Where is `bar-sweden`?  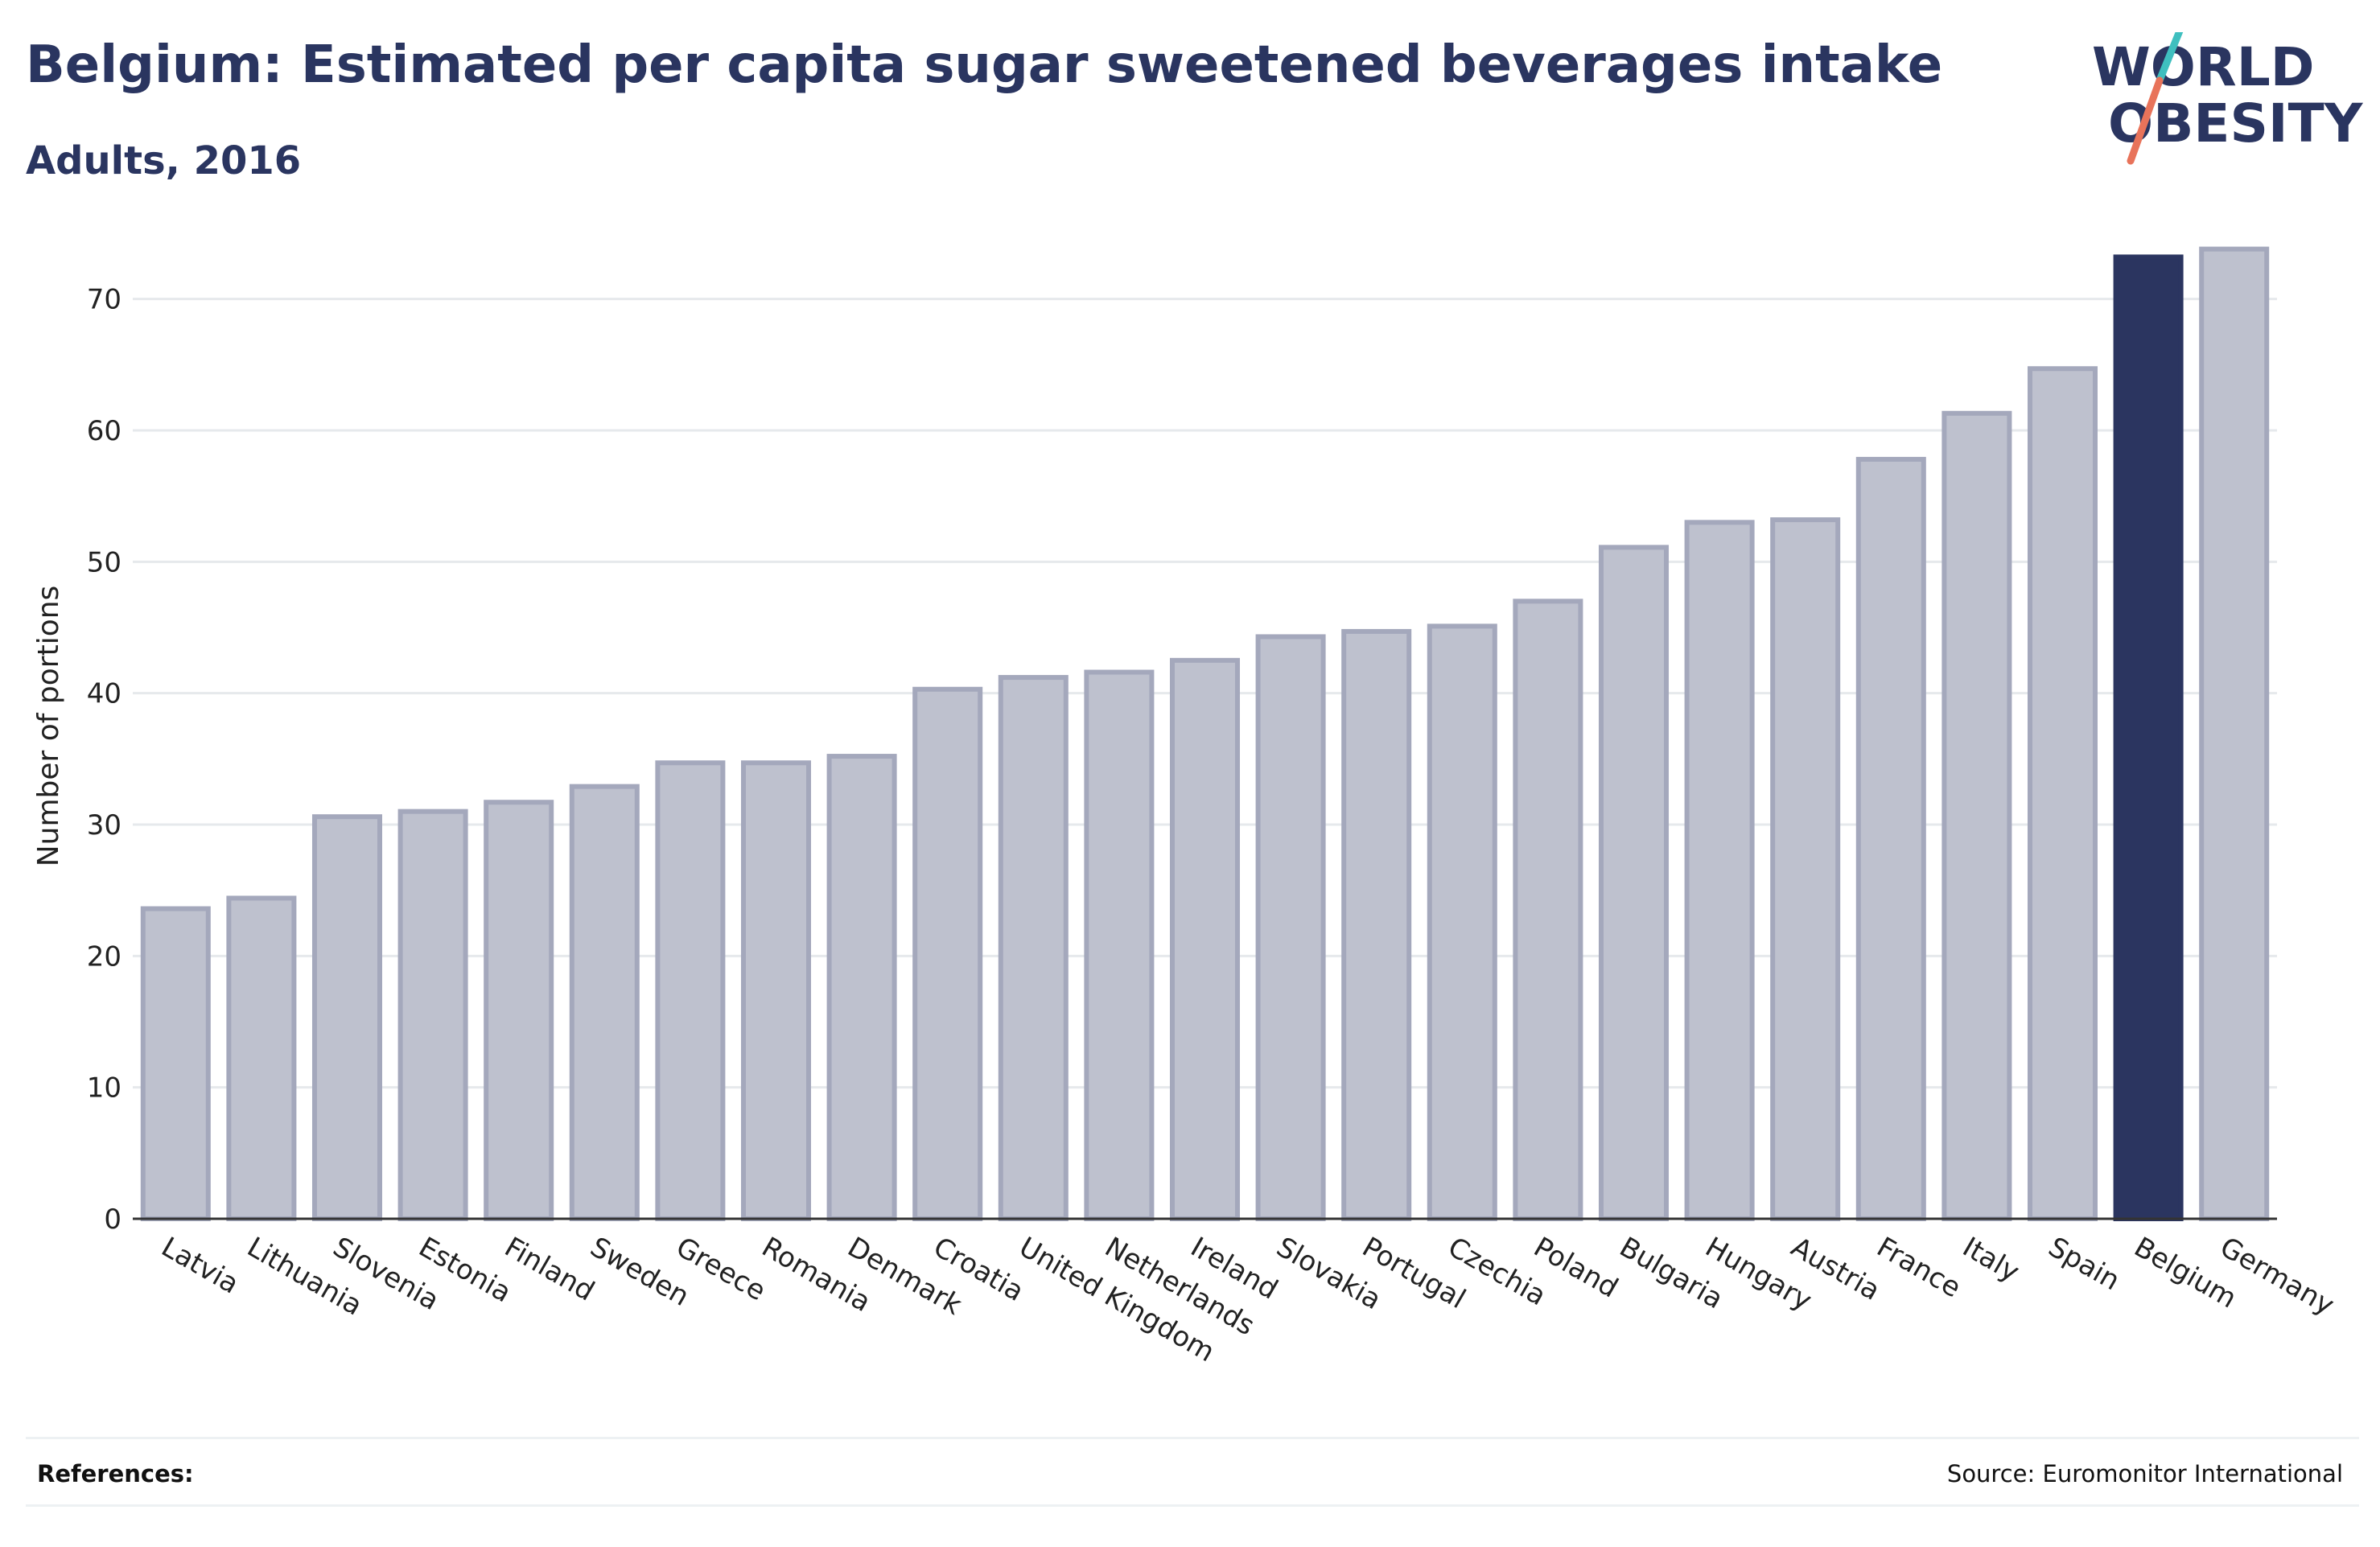 bar-sweden is located at coordinates (604, 1003).